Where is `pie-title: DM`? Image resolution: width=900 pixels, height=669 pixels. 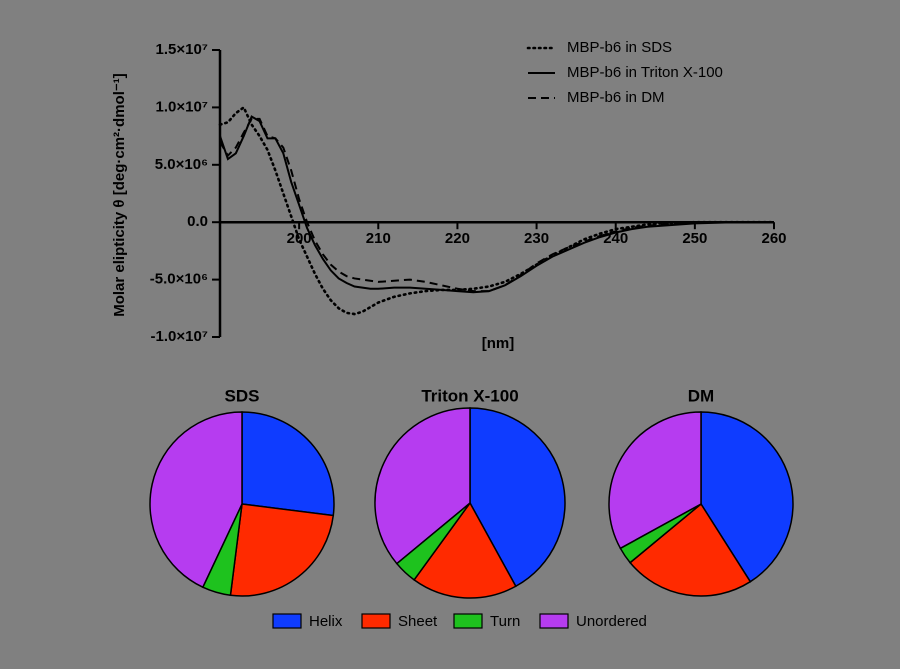
pie-title: DM is located at coordinates (701, 395).